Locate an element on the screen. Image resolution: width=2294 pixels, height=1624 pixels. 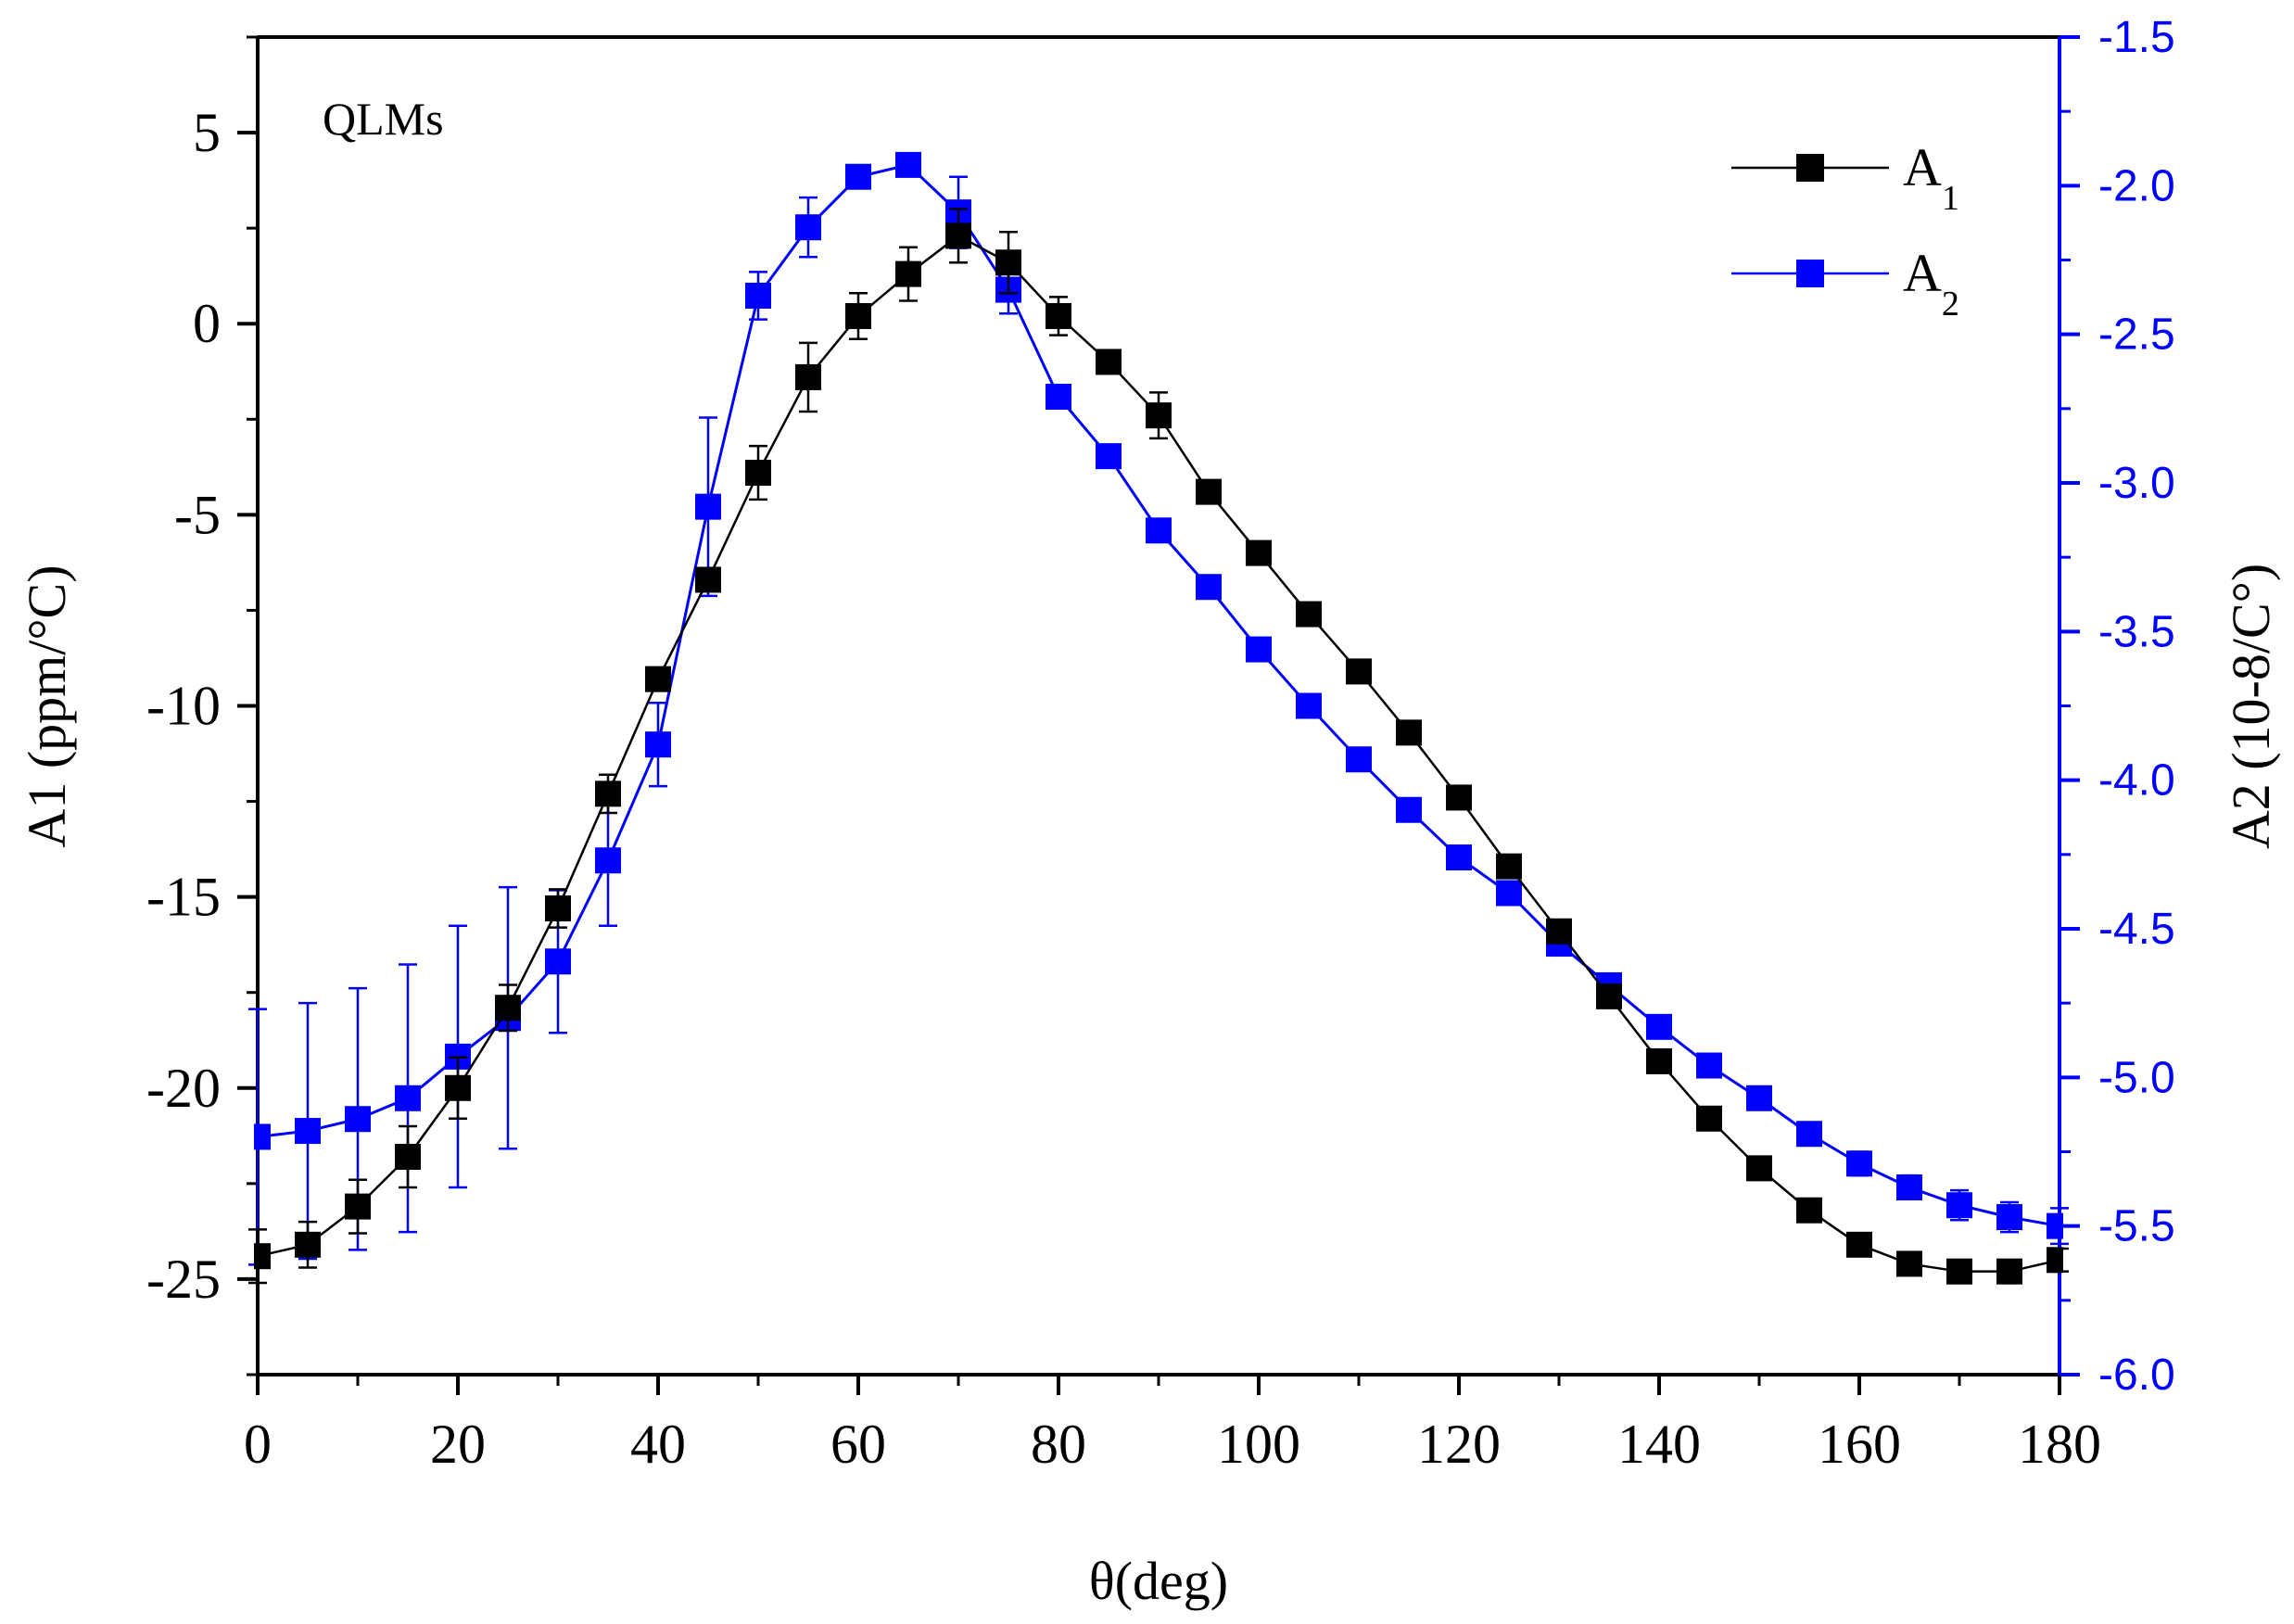
right-y-axis-ticks: -1.5 -2.0 -2.5 -3.0 -3.5 -4.0 -4.5 -5.0 -5.5 -6.0 is located at coordinates (2117, 706).